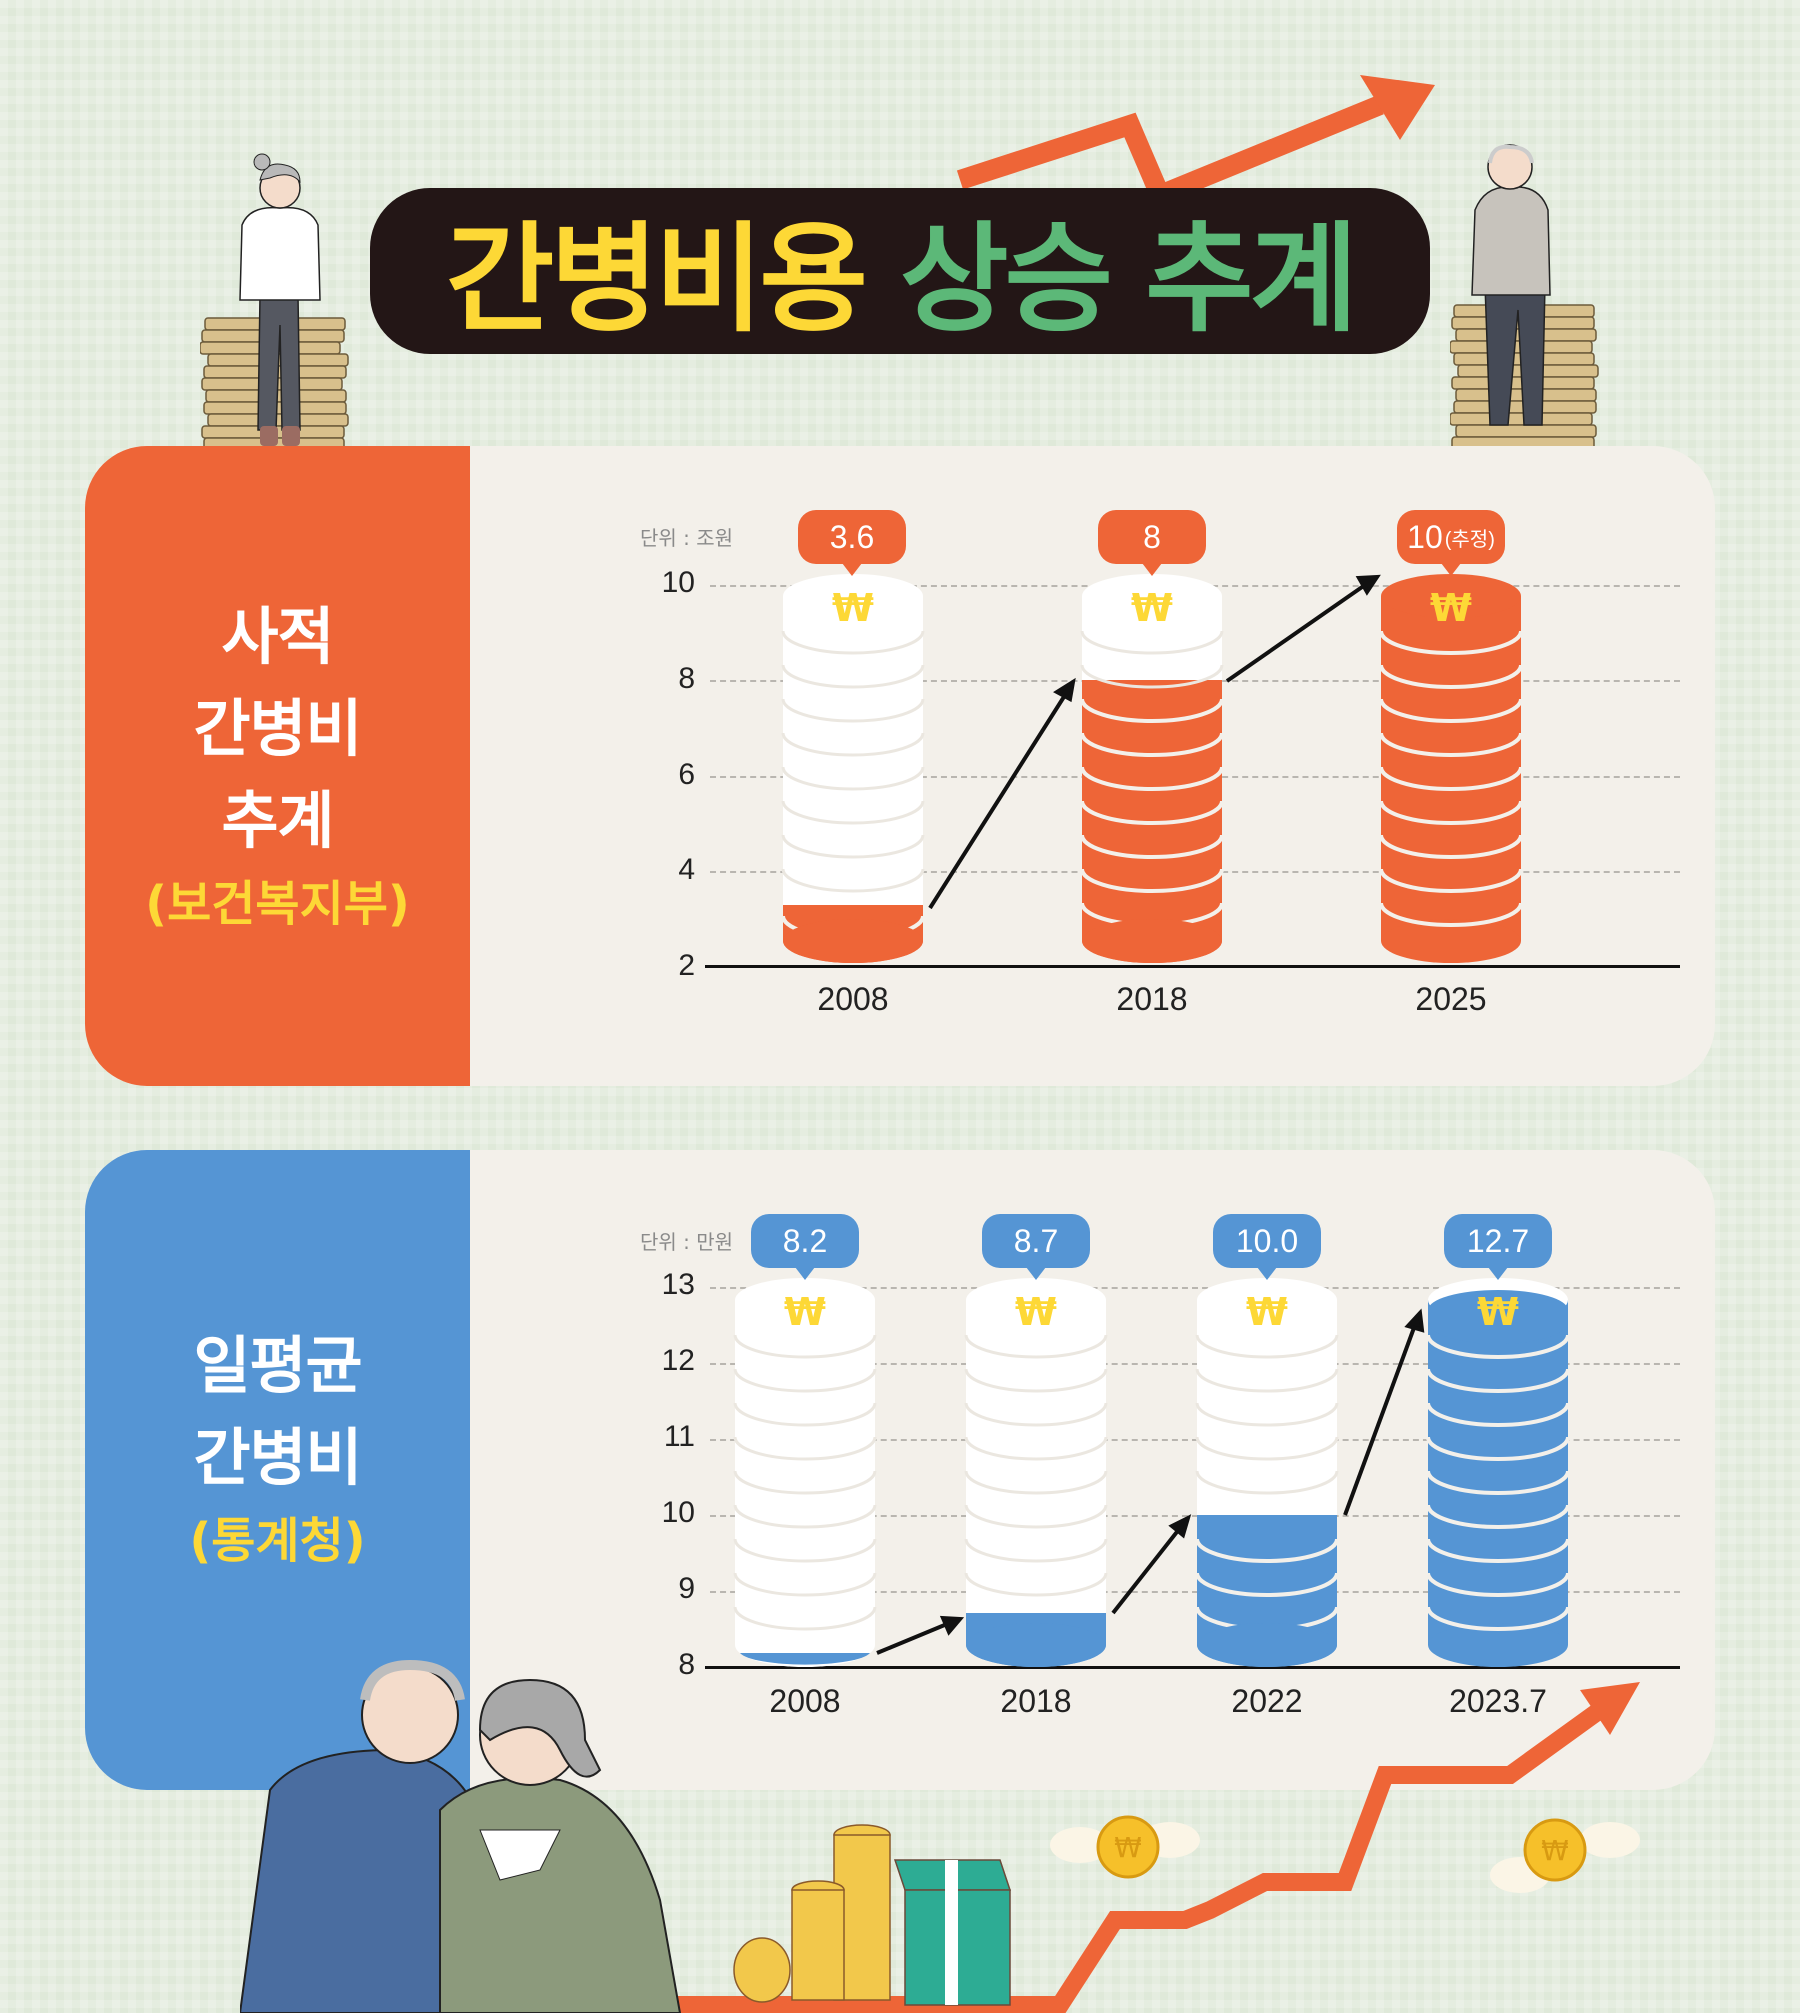  What do you see at coordinates (1451, 999) in the screenshot?
I see `x-tick: 2025` at bounding box center [1451, 999].